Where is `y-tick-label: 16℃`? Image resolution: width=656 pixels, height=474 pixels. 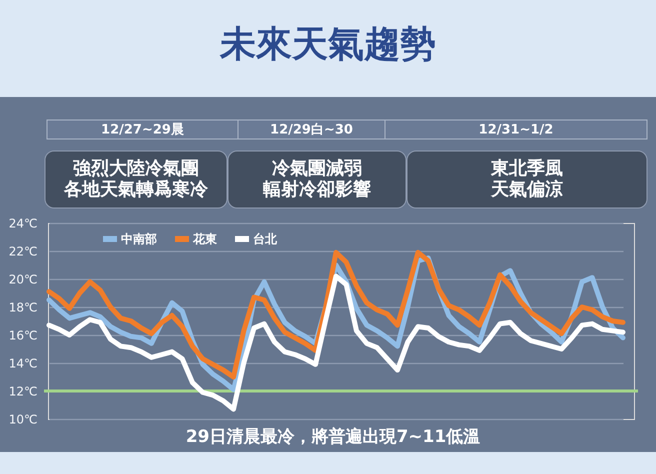 y-tick-label: 16℃ is located at coordinates (23, 335).